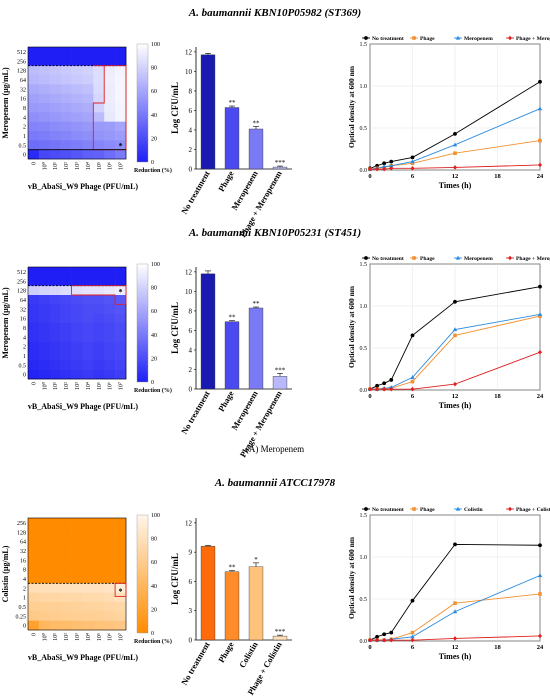  Describe the element at coordinates (23, 90) in the screenshot. I see `heatmap-y-tick: 32` at that location.